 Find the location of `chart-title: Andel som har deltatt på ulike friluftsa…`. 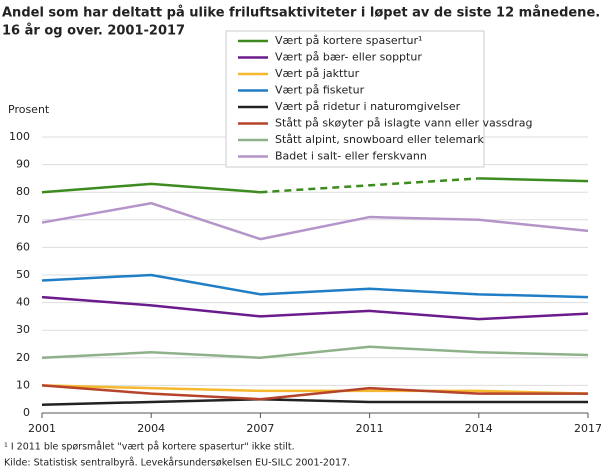

chart-title: Andel som har deltatt på ulike friluftsa… is located at coordinates (301, 13).